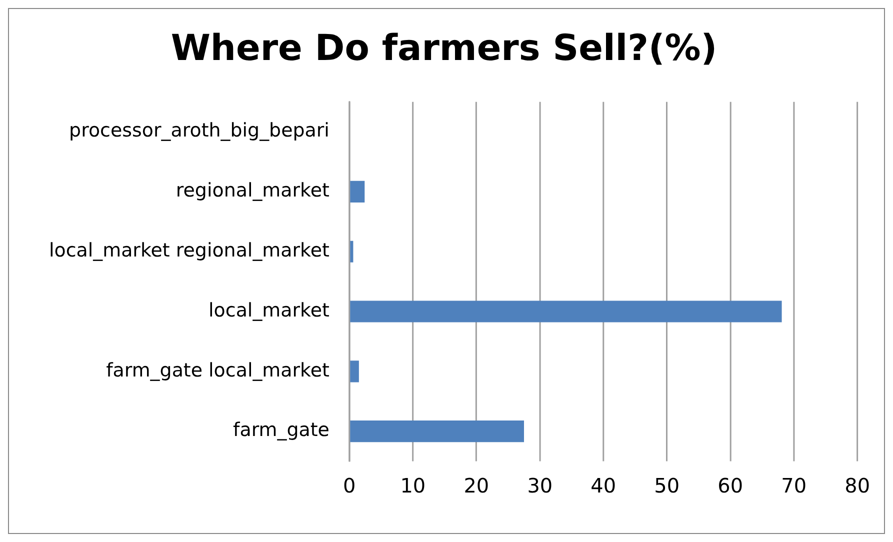 The image size is (893, 542). What do you see at coordinates (857, 486) in the screenshot?
I see `x-tick-label: 80` at bounding box center [857, 486].